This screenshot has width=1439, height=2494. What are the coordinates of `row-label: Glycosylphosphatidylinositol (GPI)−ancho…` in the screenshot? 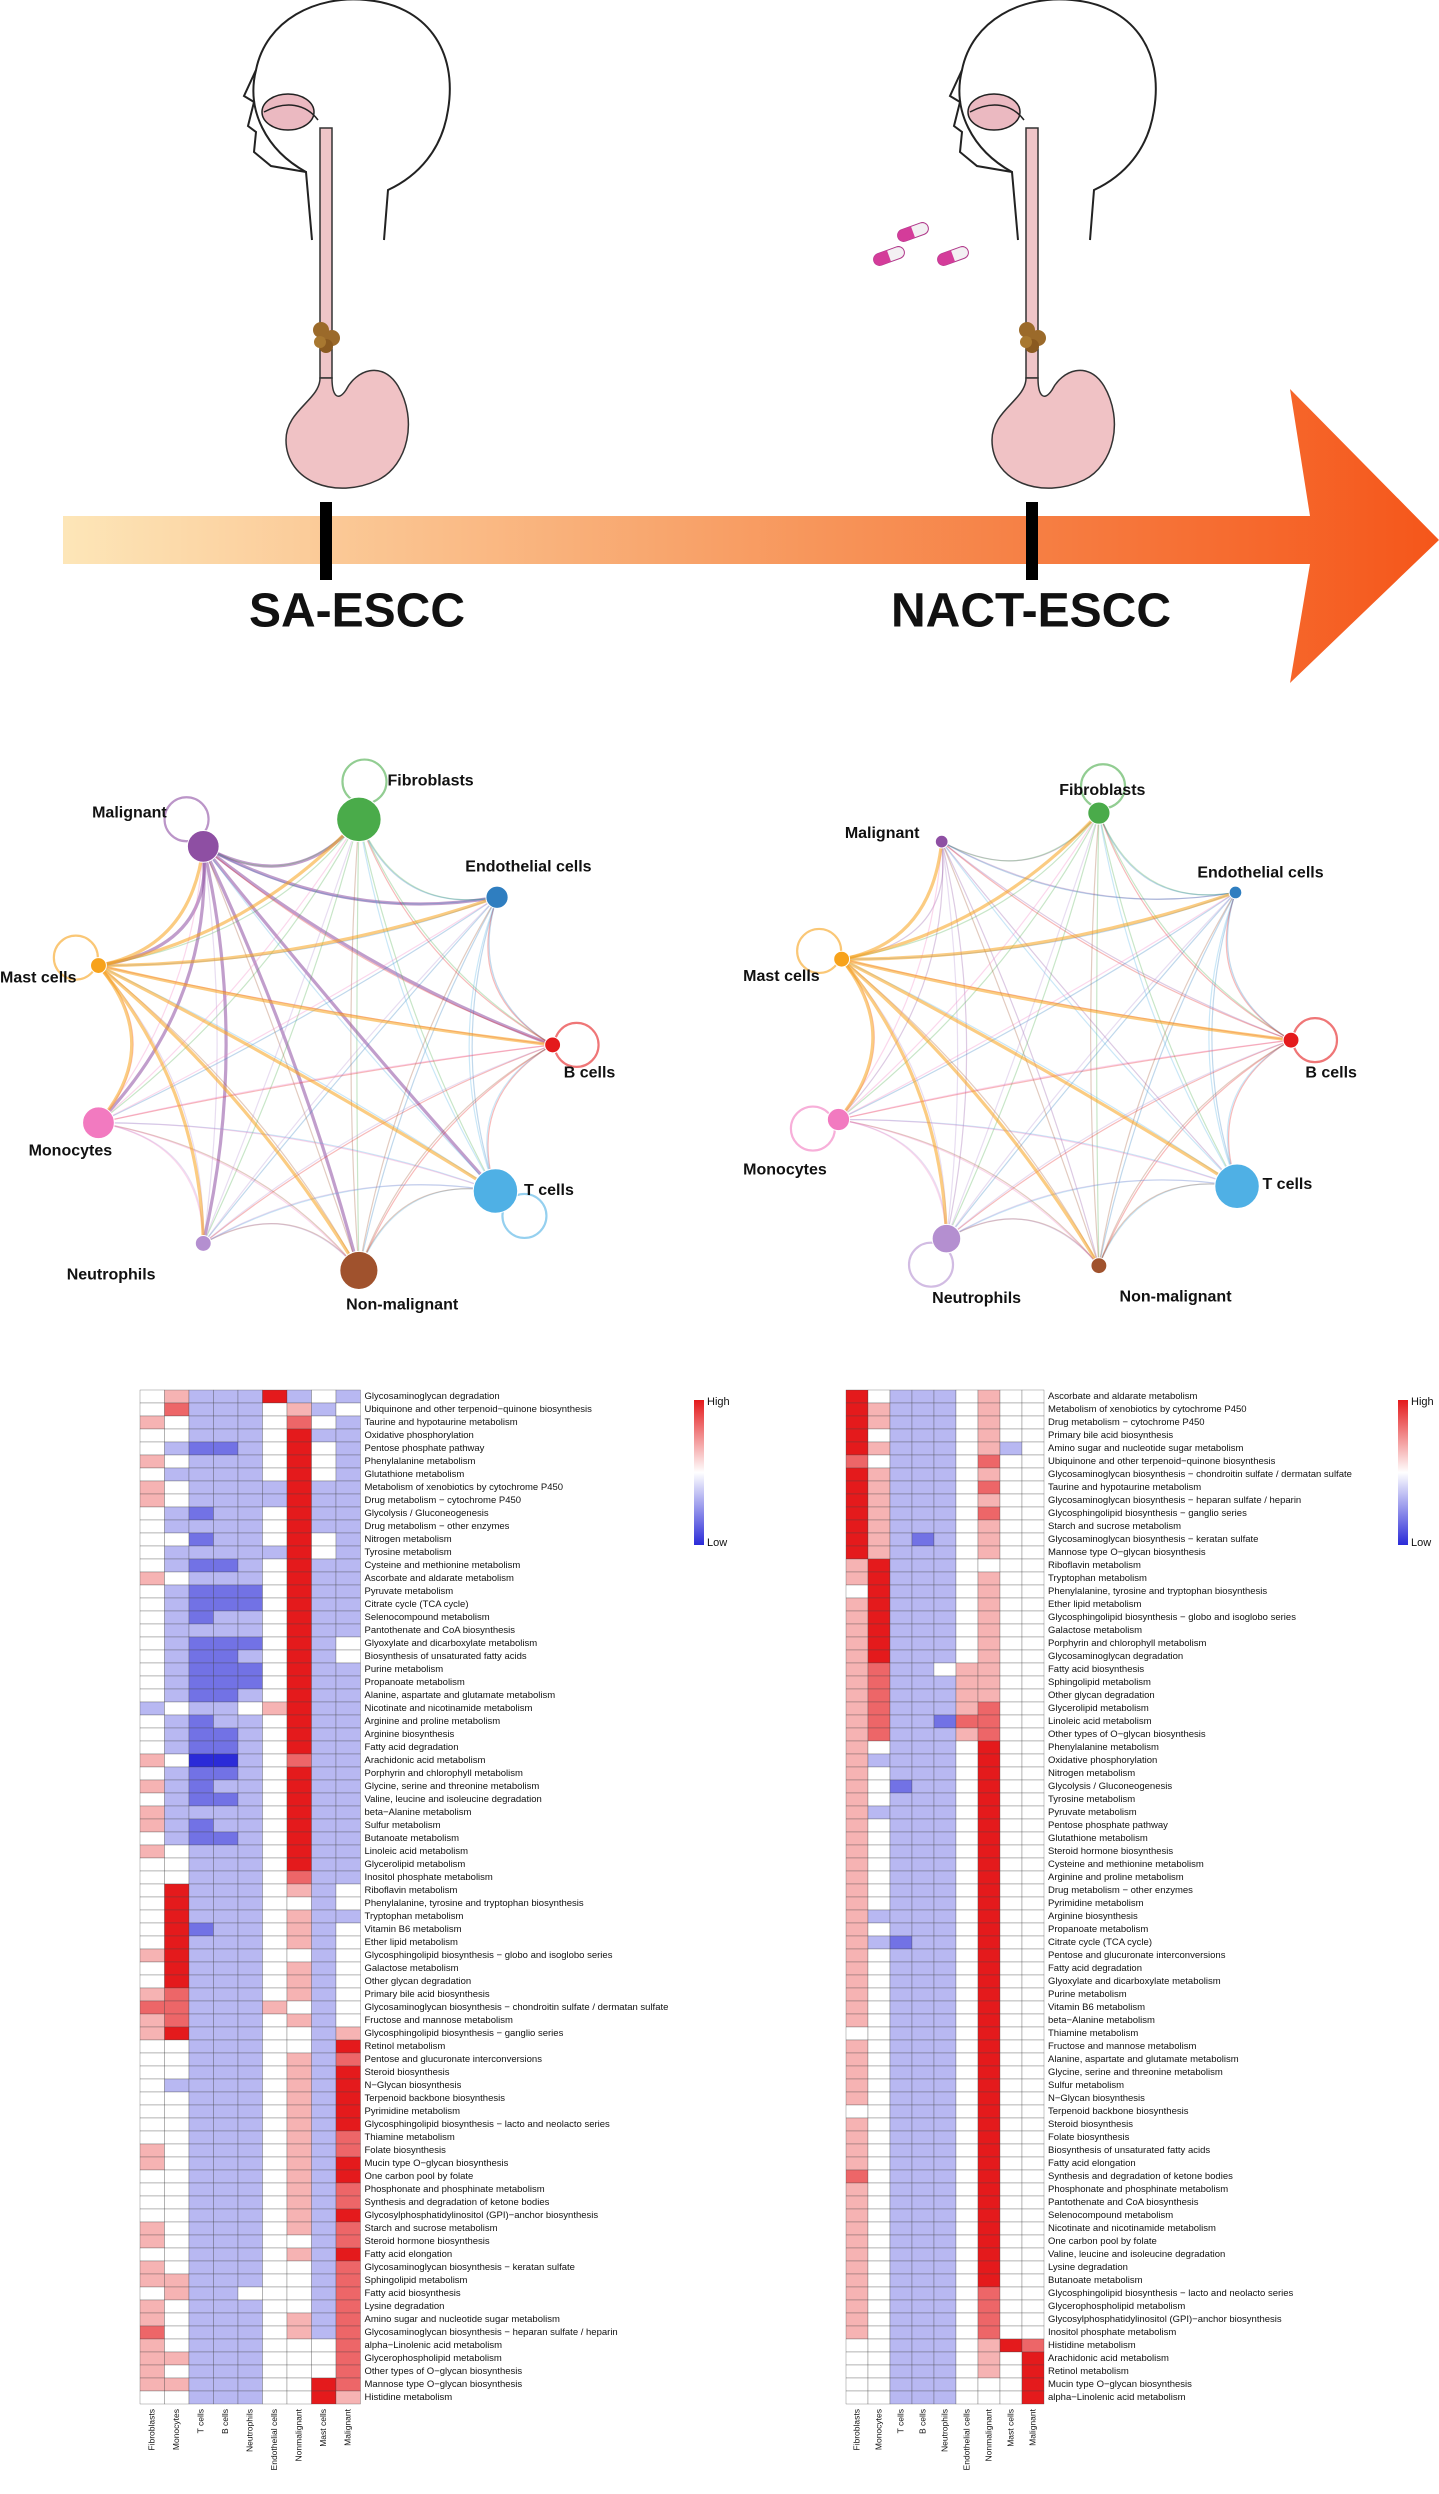 It's located at (1165, 2319).